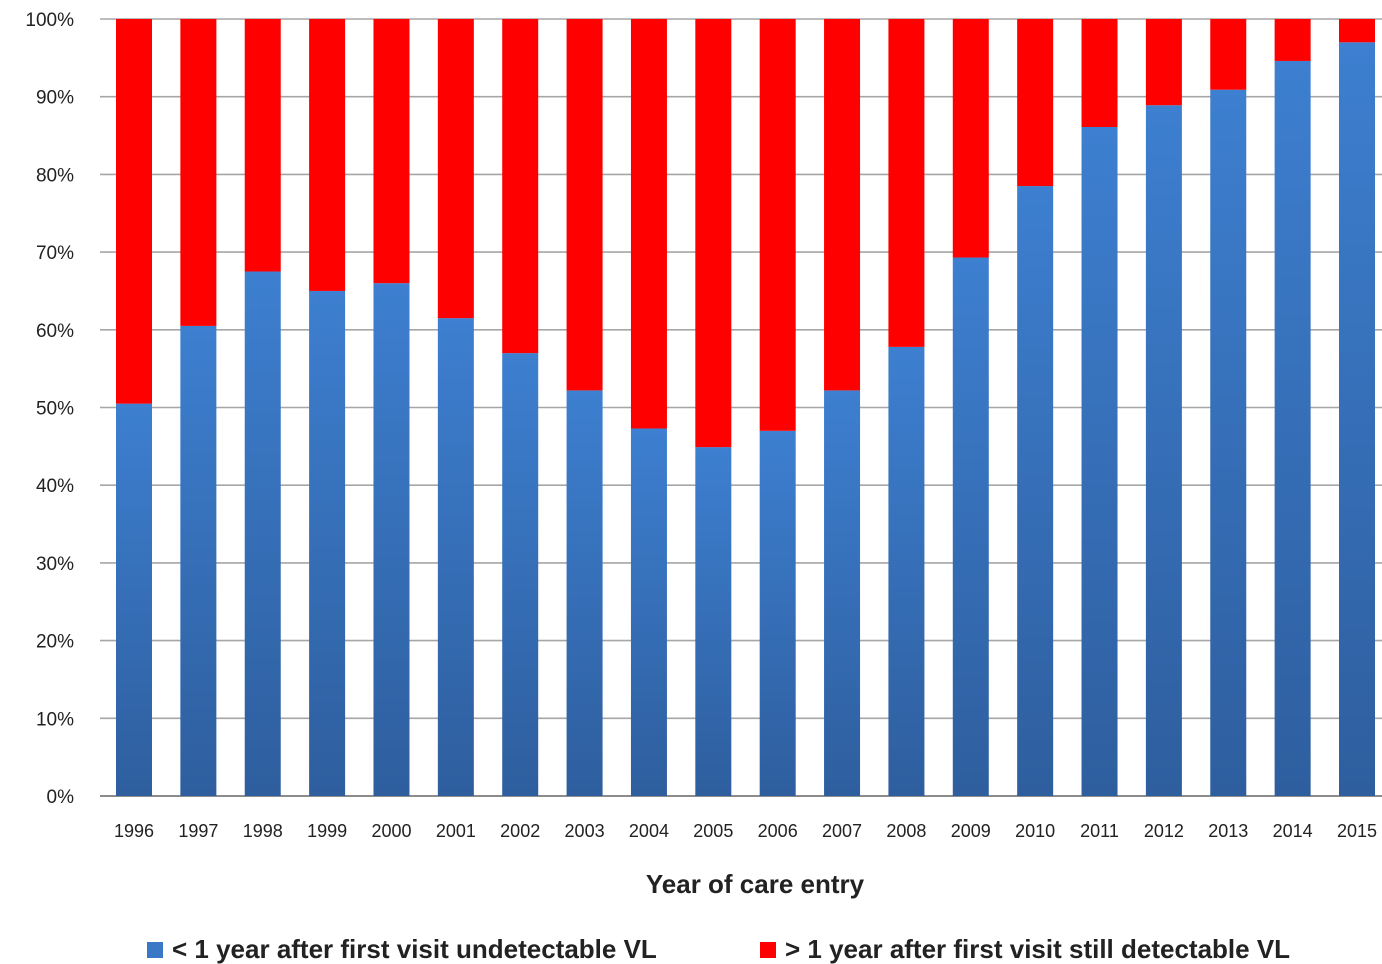  Describe the element at coordinates (777, 613) in the screenshot. I see `bar-undetectable-2006` at that location.